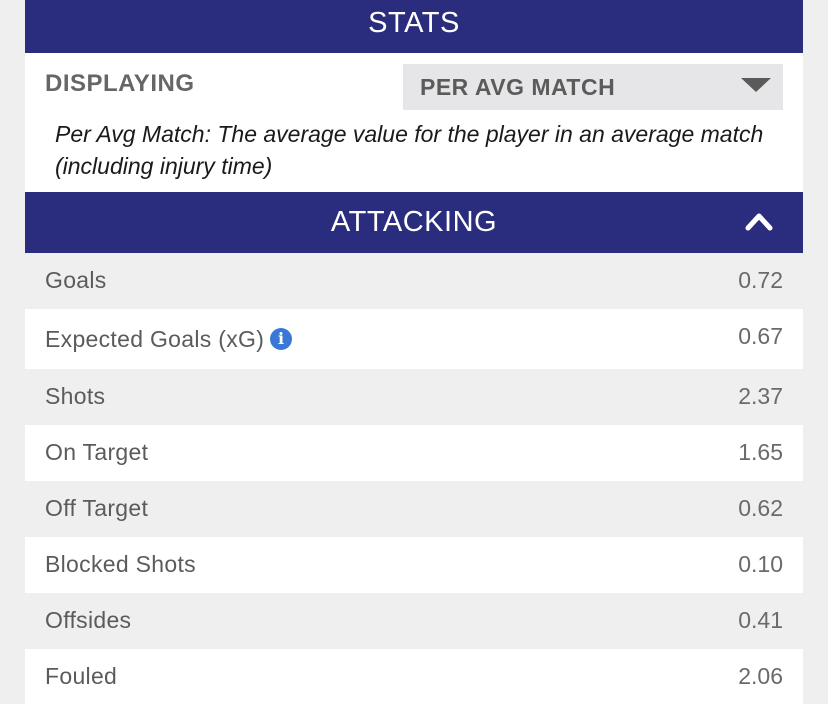 The width and height of the screenshot is (828, 704). What do you see at coordinates (97, 508) in the screenshot?
I see `stat-label: Off Target` at bounding box center [97, 508].